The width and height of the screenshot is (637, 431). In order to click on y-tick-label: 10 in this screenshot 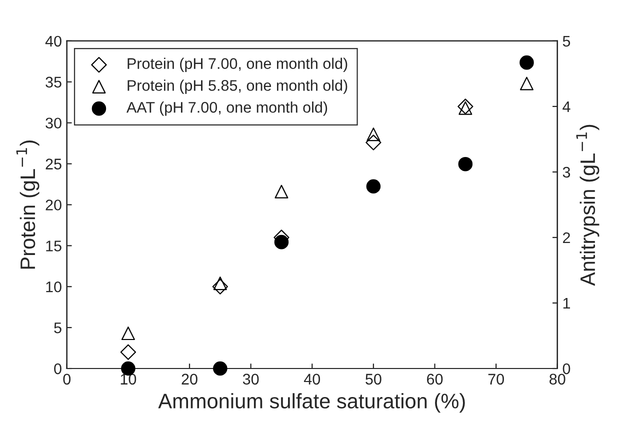, I will do `click(54, 286)`.